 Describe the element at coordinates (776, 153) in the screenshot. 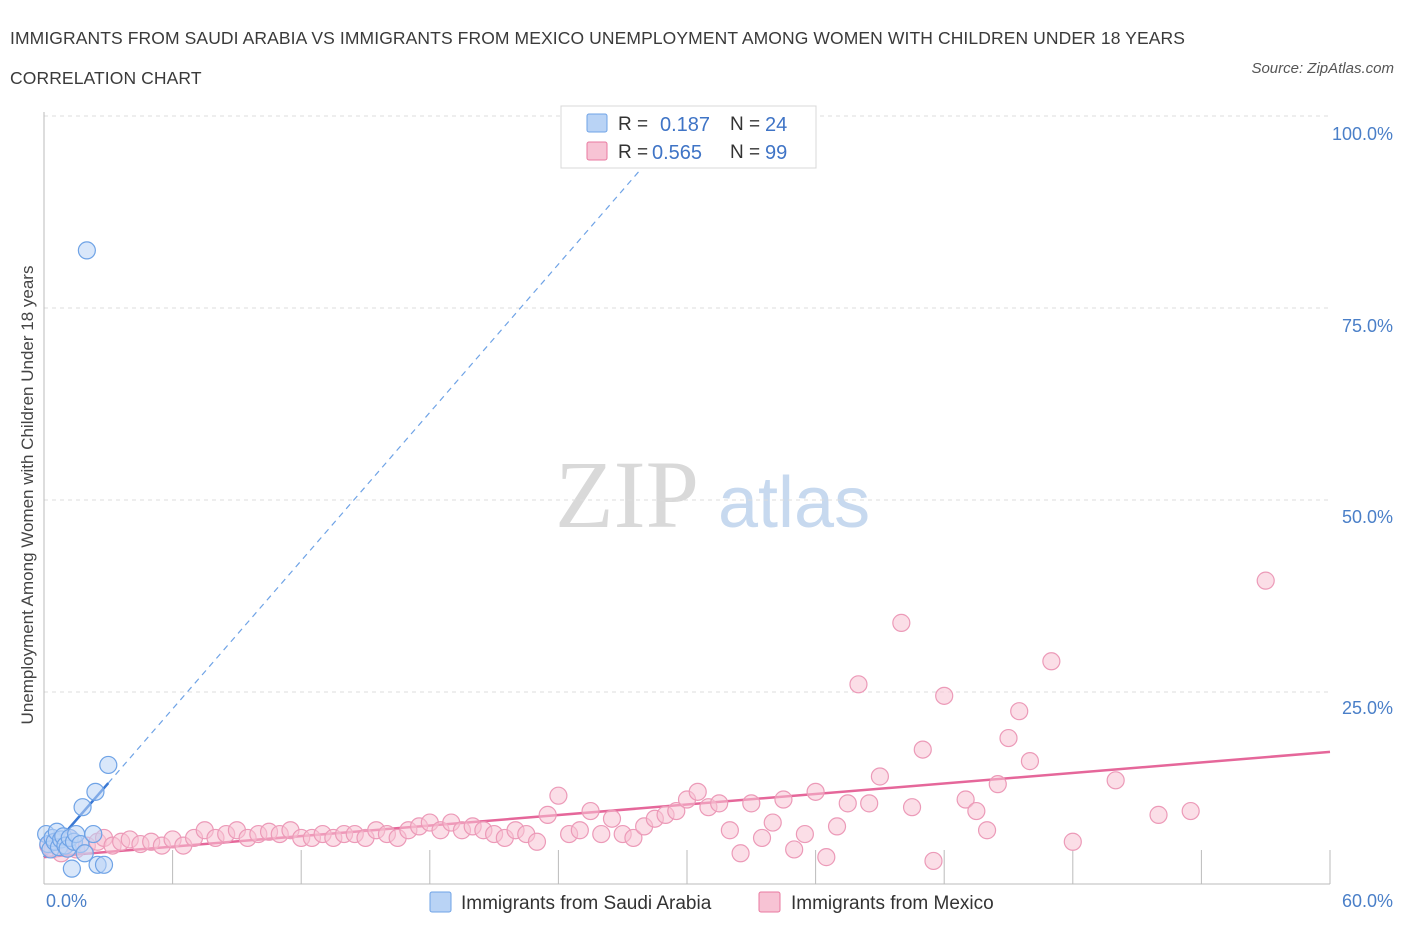

I see `stats-n-value-mexico: 99` at that location.